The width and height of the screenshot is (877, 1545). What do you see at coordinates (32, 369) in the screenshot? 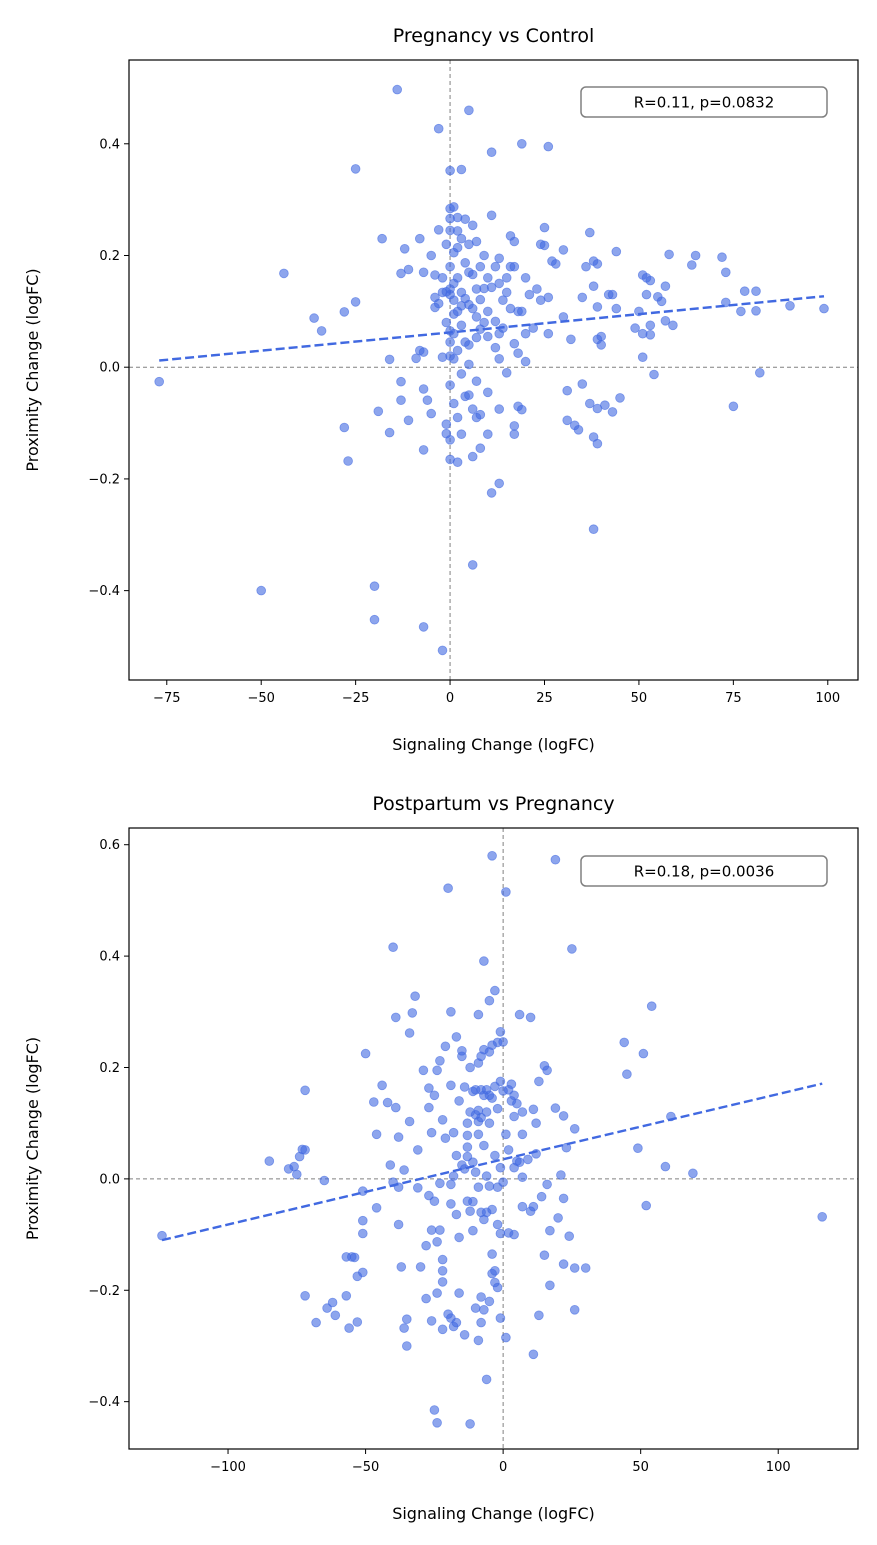
I see `y-axis-label: Proximity Change (logFC)` at bounding box center [32, 369].